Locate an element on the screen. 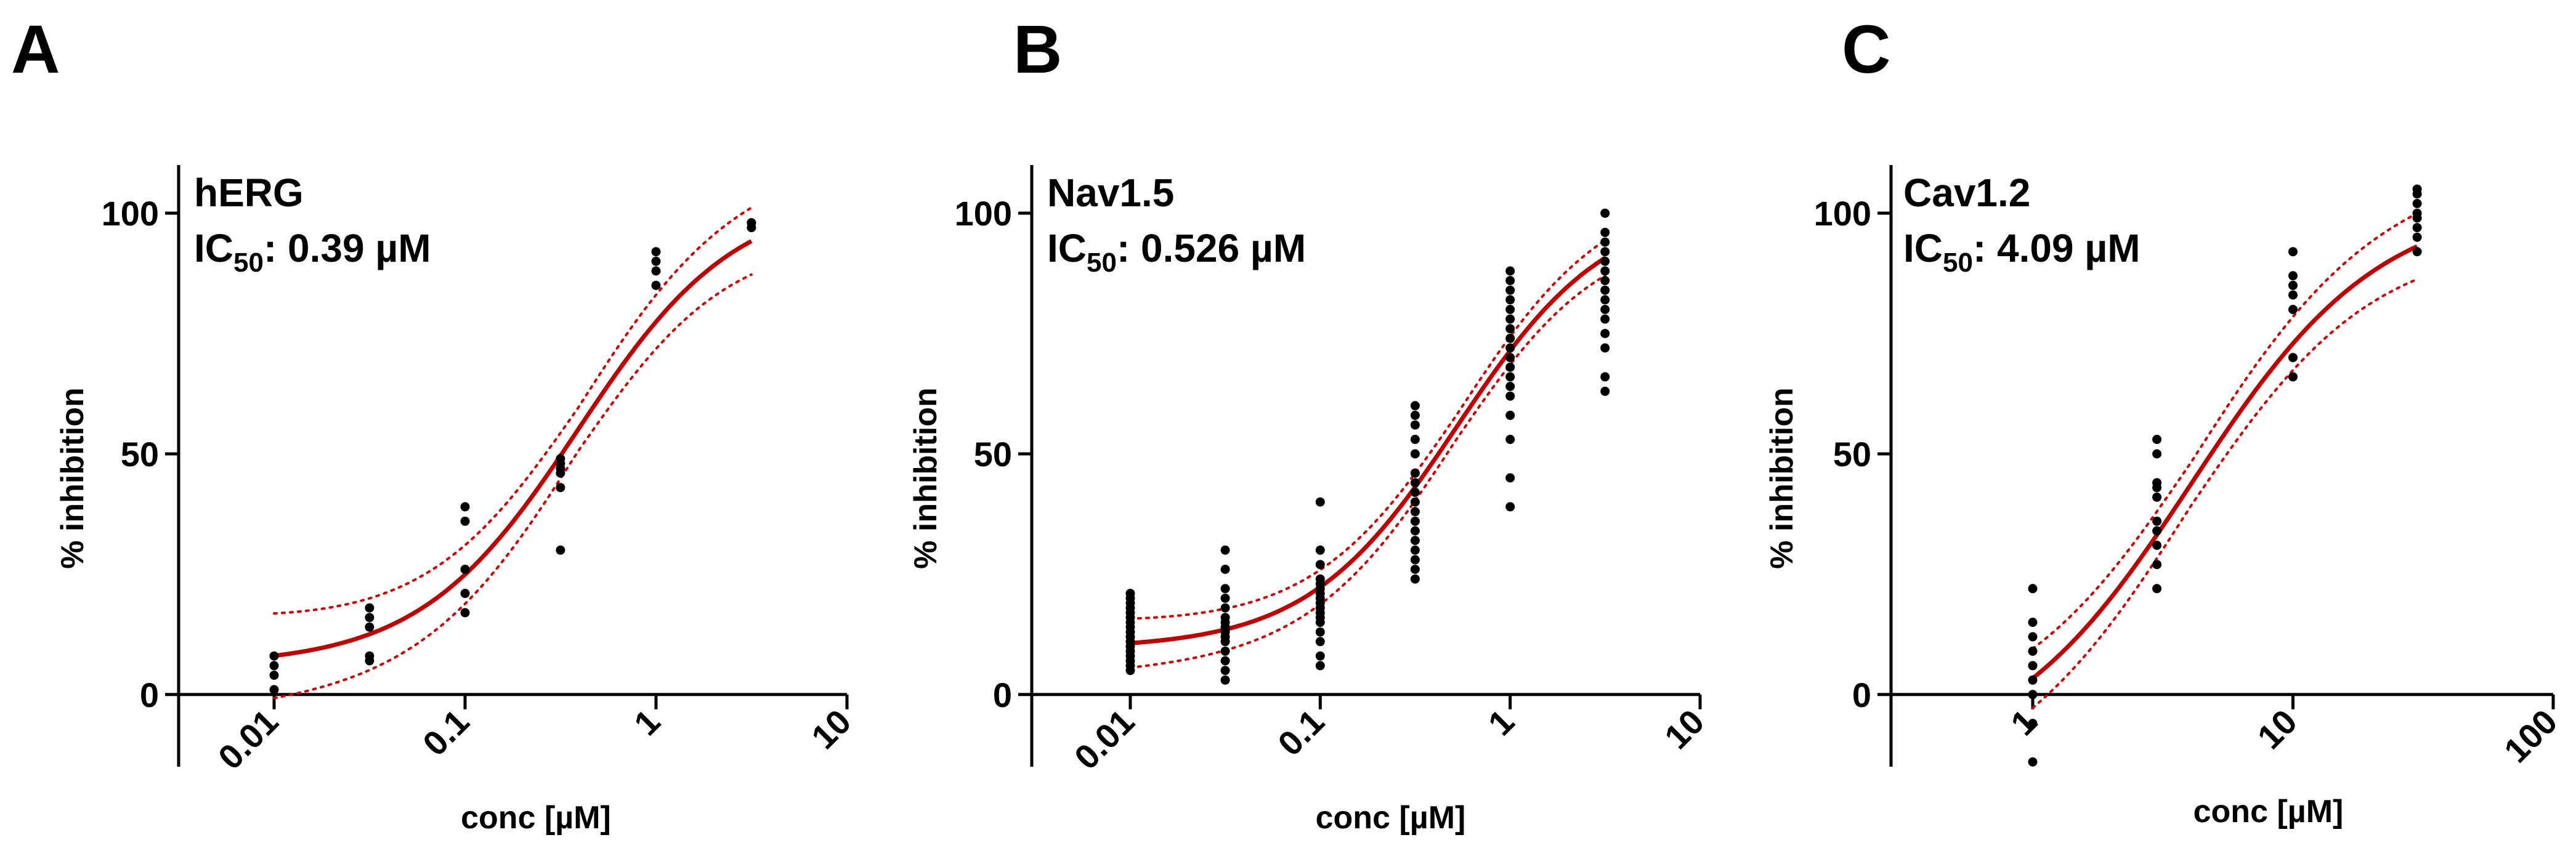 The height and width of the screenshot is (856, 2576). y-tick-label: 50 is located at coordinates (1852, 455).